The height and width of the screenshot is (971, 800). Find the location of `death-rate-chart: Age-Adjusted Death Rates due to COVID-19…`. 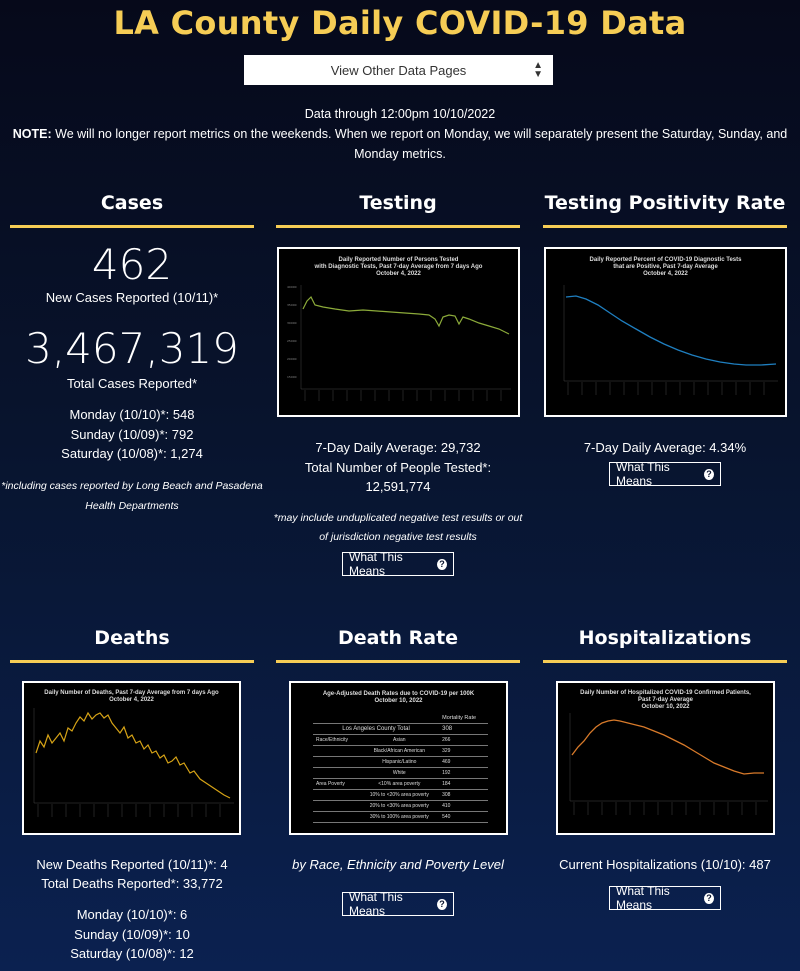

death-rate-chart: Age-Adjusted Death Rates due to COVID-19… is located at coordinates (398, 758).